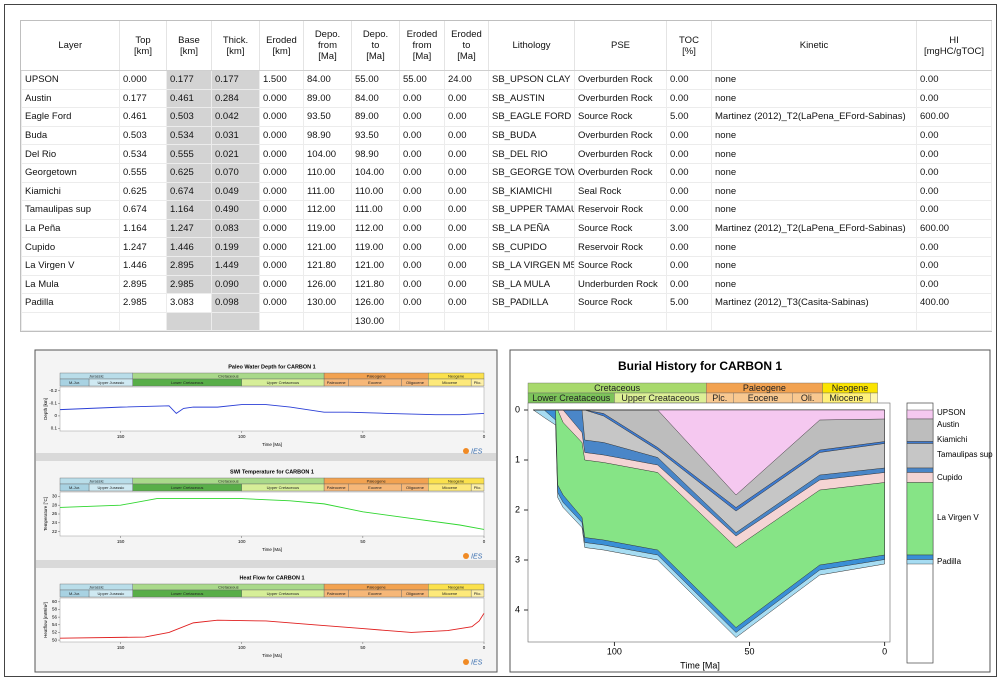 The width and height of the screenshot is (1001, 680). Describe the element at coordinates (55, 513) in the screenshot. I see `y-tick-label: 26` at that location.